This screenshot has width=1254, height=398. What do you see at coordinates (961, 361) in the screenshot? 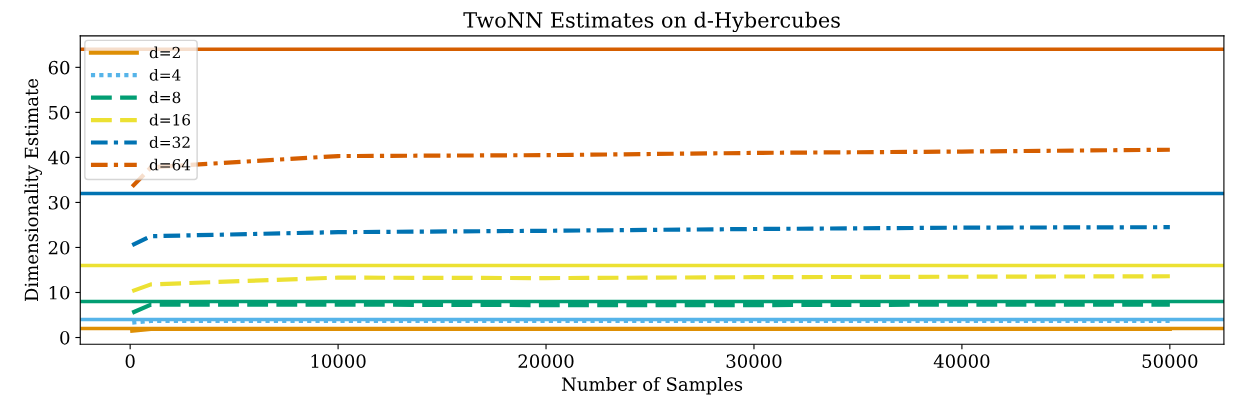
I see `x-tick-label: 40000` at bounding box center [961, 361].